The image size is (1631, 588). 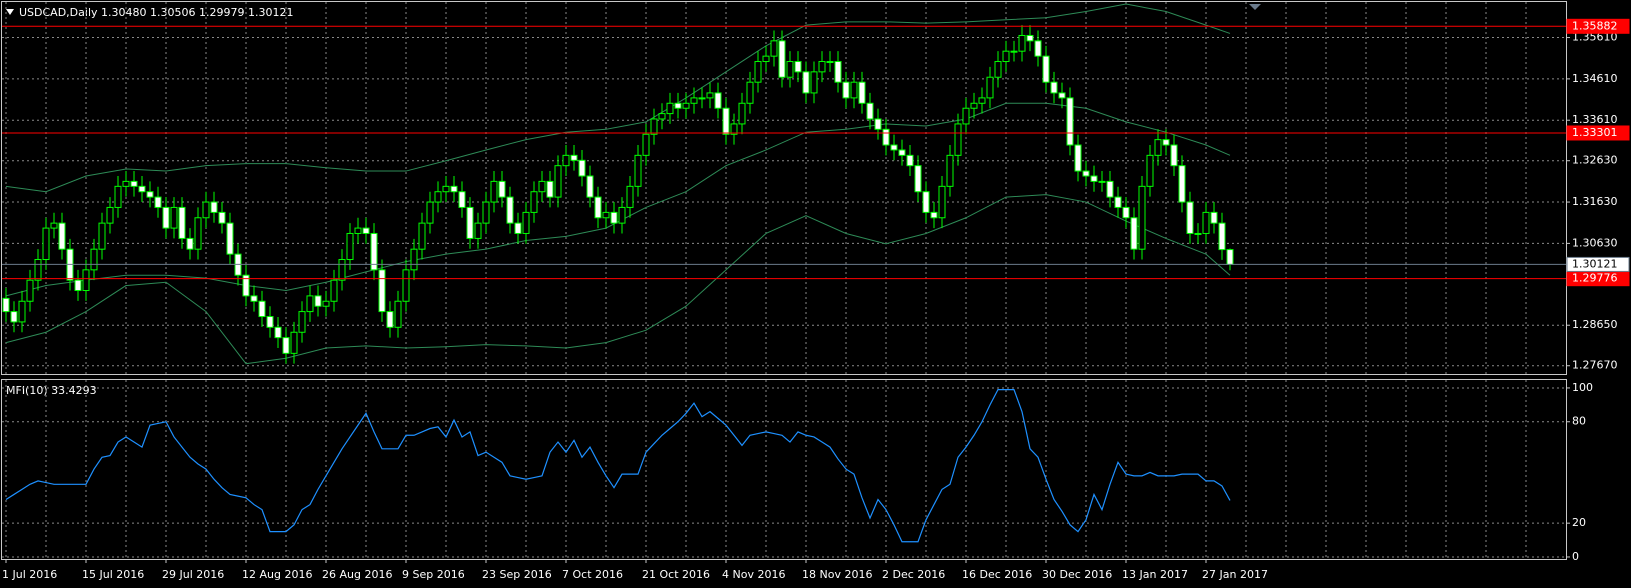 What do you see at coordinates (1595, 278) in the screenshot?
I see `price-label: 1.29776` at bounding box center [1595, 278].